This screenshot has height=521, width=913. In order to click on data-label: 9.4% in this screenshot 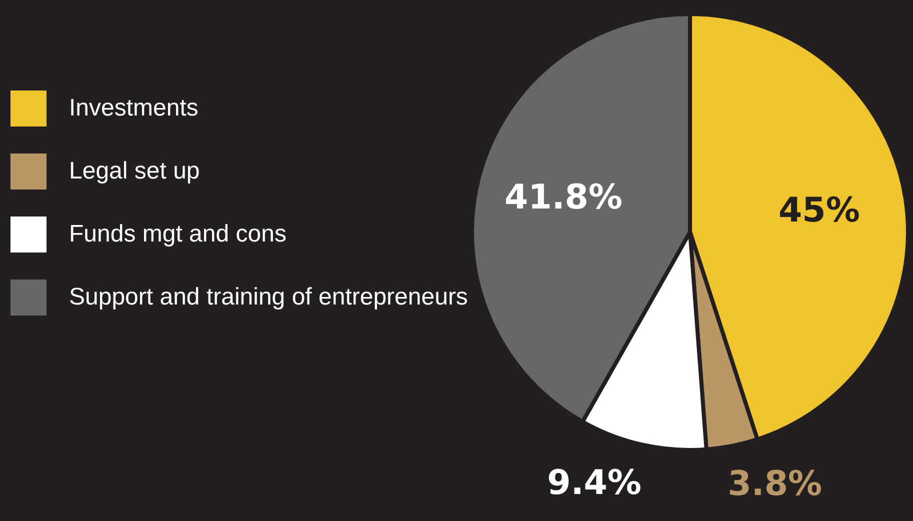, I will do `click(594, 482)`.